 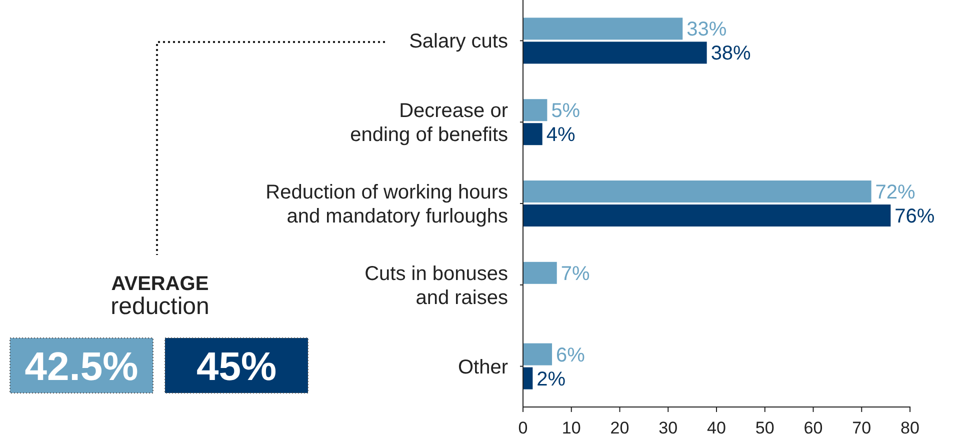 I want to click on y-tick-label: Decrease or ending of benefits, so click(x=429, y=123).